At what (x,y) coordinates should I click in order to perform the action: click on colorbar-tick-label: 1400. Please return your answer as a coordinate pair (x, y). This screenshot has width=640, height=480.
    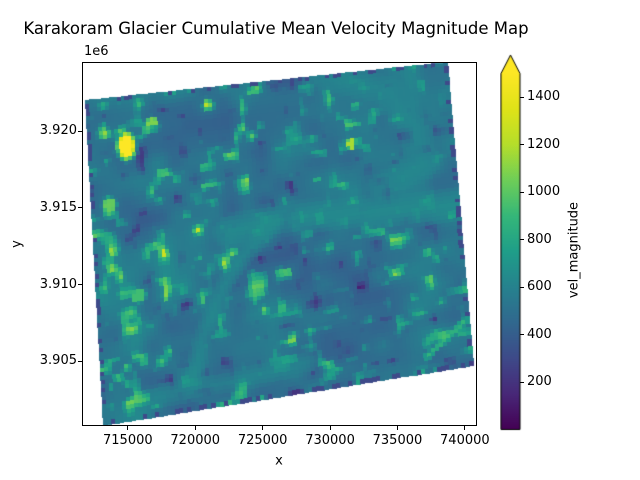
    Looking at the image, I should click on (544, 97).